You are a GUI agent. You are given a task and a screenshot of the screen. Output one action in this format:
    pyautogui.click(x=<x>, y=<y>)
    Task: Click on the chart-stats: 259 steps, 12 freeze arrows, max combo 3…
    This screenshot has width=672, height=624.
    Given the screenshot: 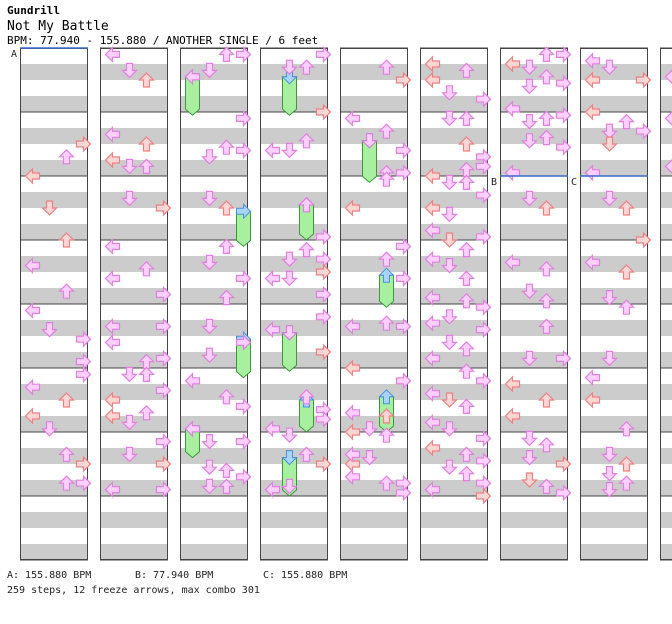 What is the action you would take?
    pyautogui.click(x=133, y=591)
    